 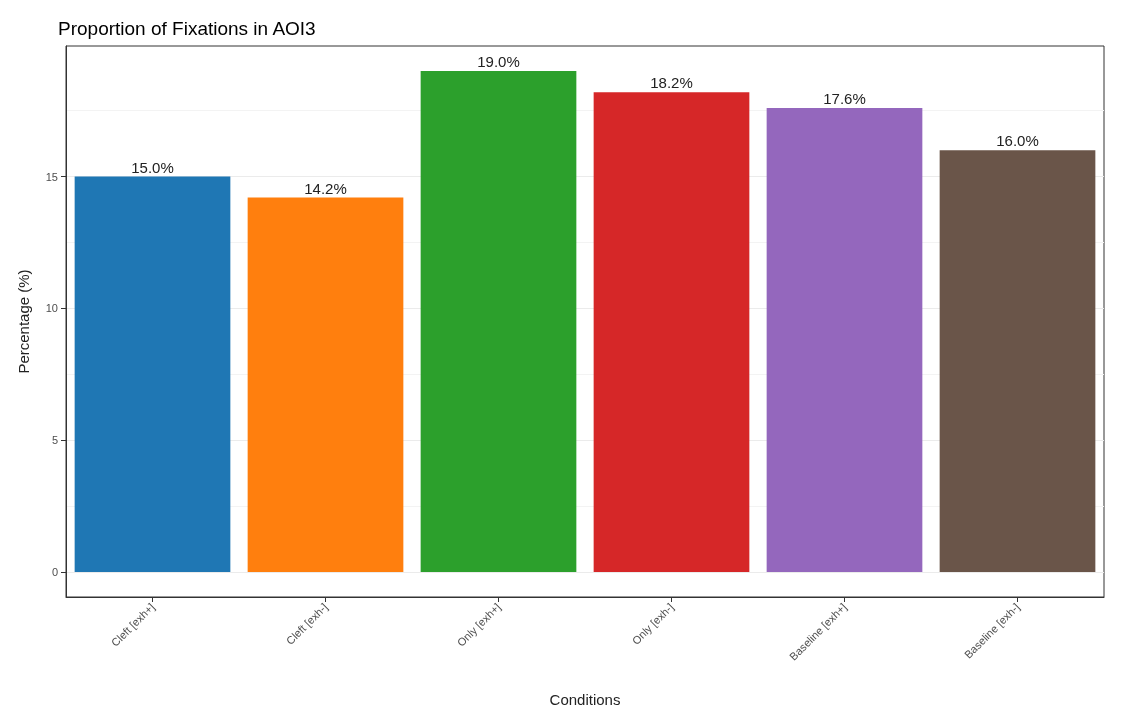 I want to click on y-tick-label: 0, so click(x=54, y=571).